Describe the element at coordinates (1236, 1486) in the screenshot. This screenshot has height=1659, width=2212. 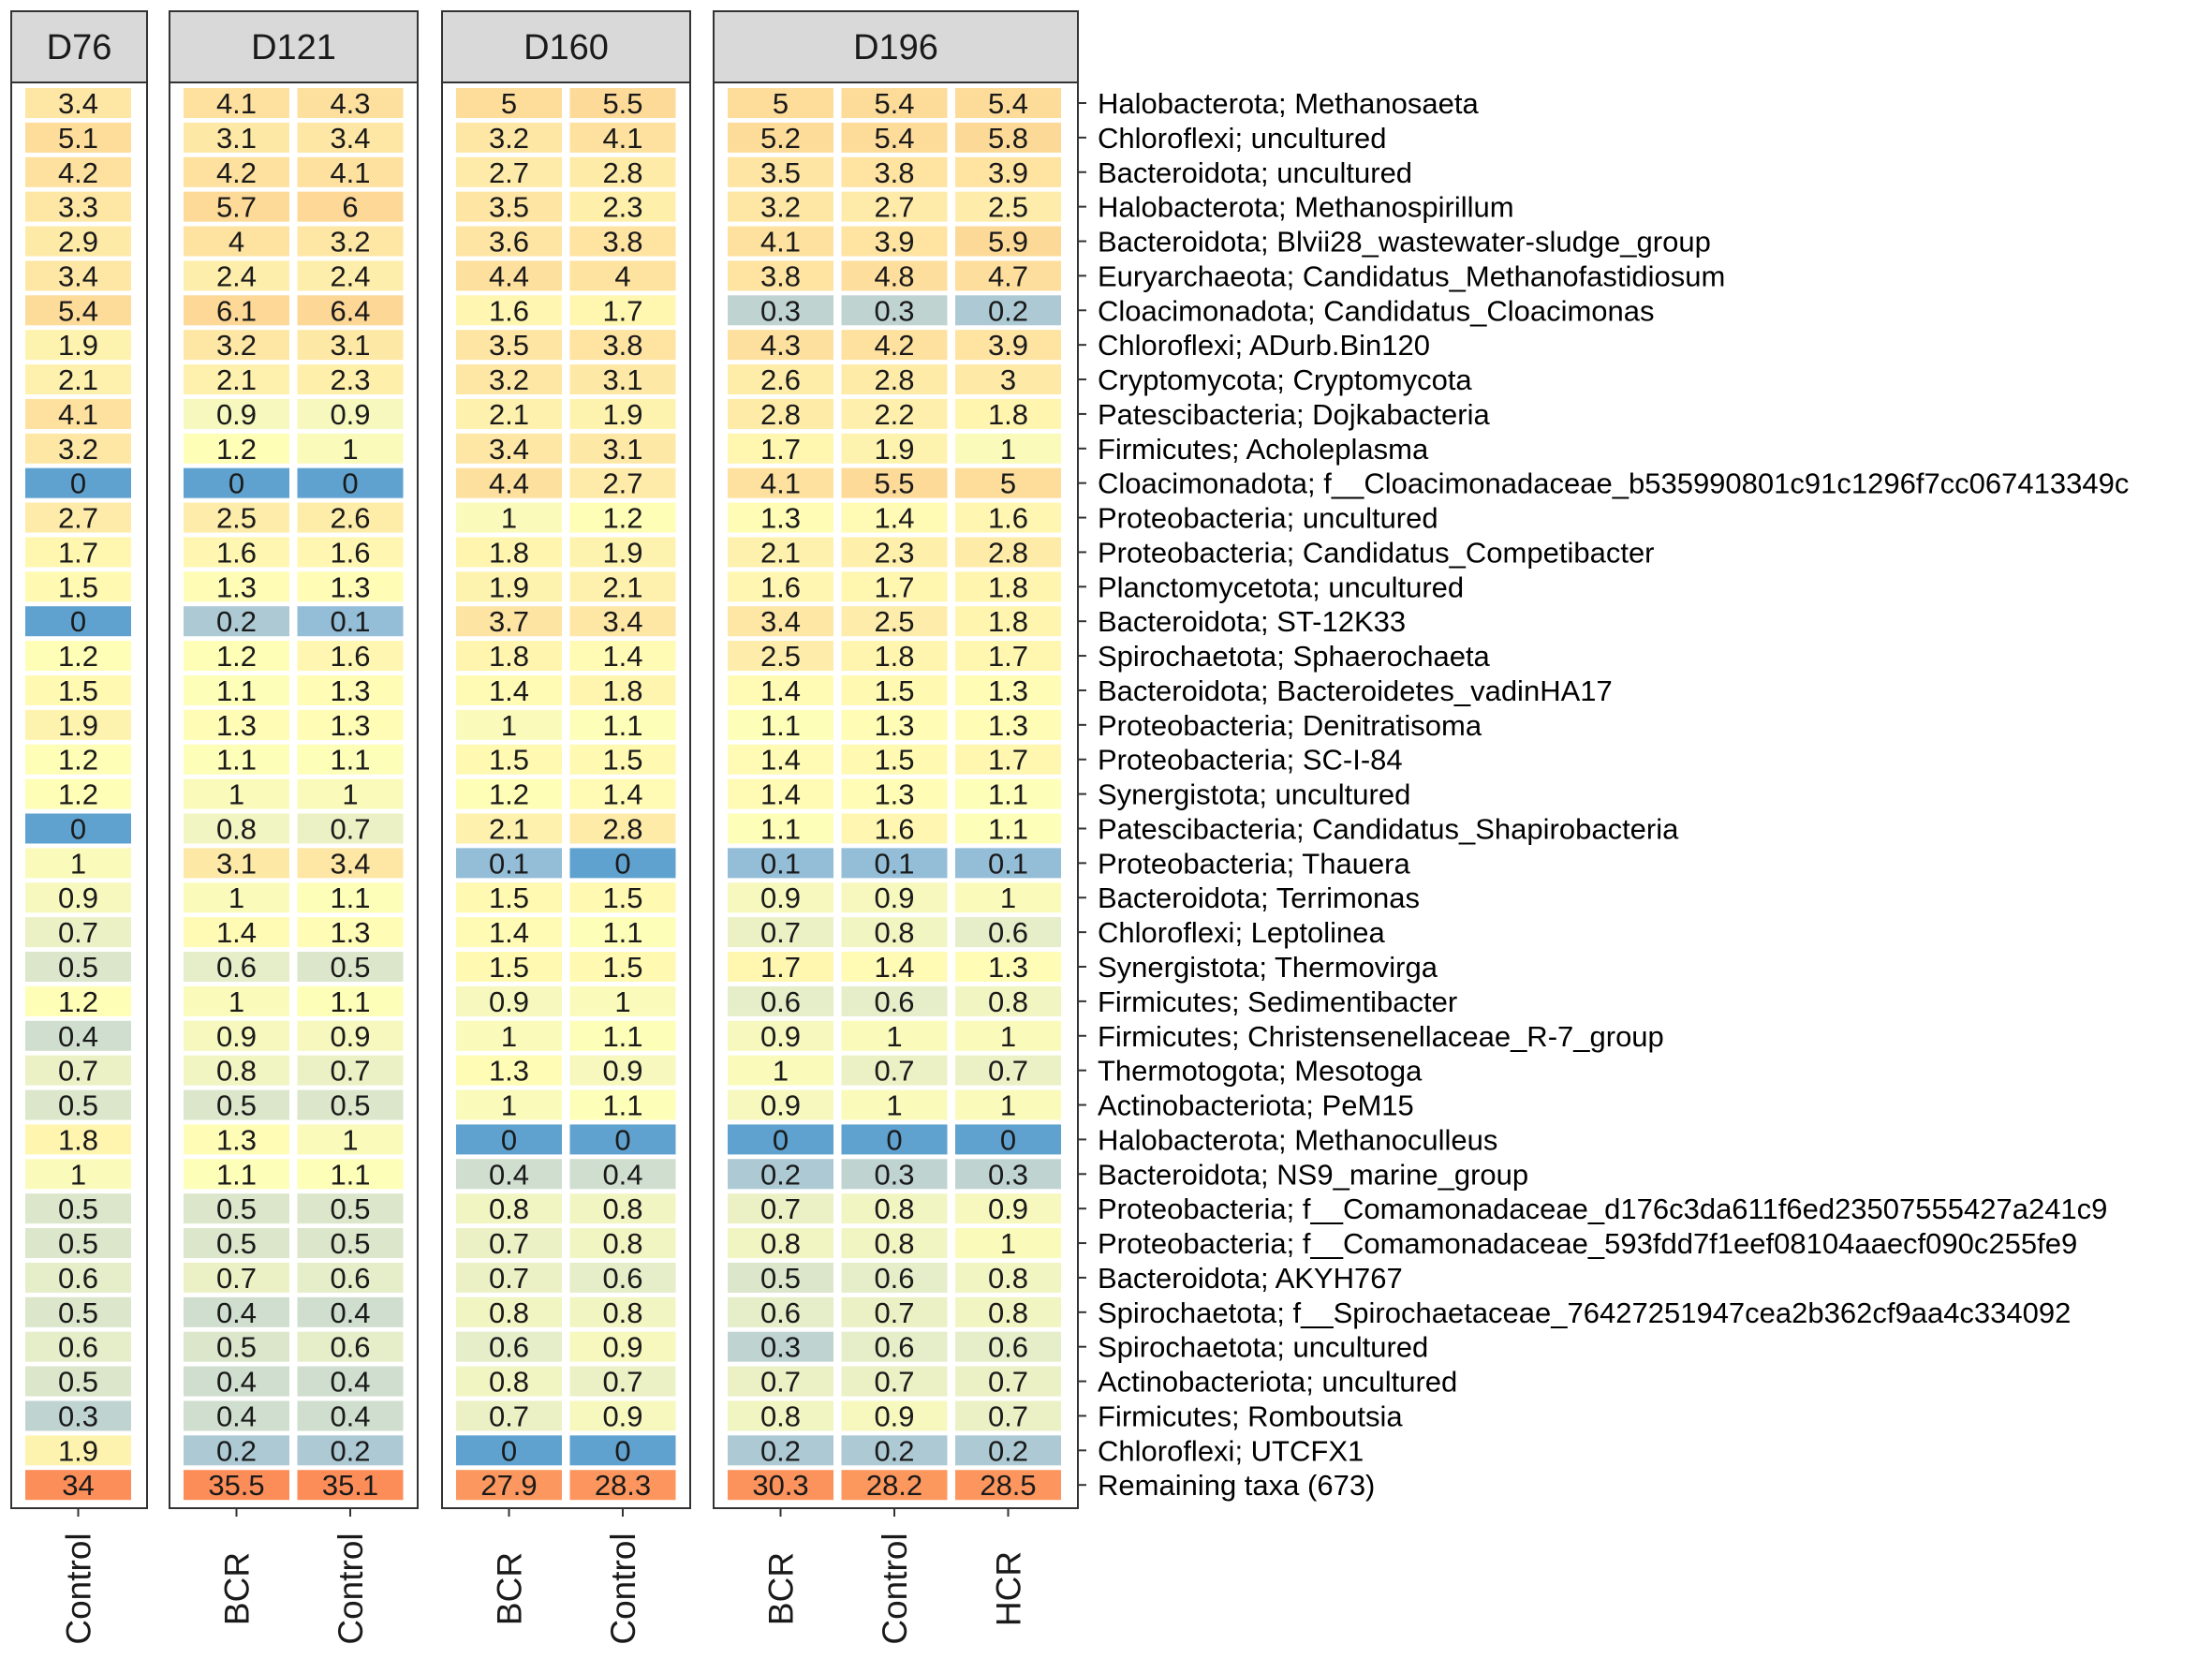
I see `row-label: Remaining taxa (673)` at that location.